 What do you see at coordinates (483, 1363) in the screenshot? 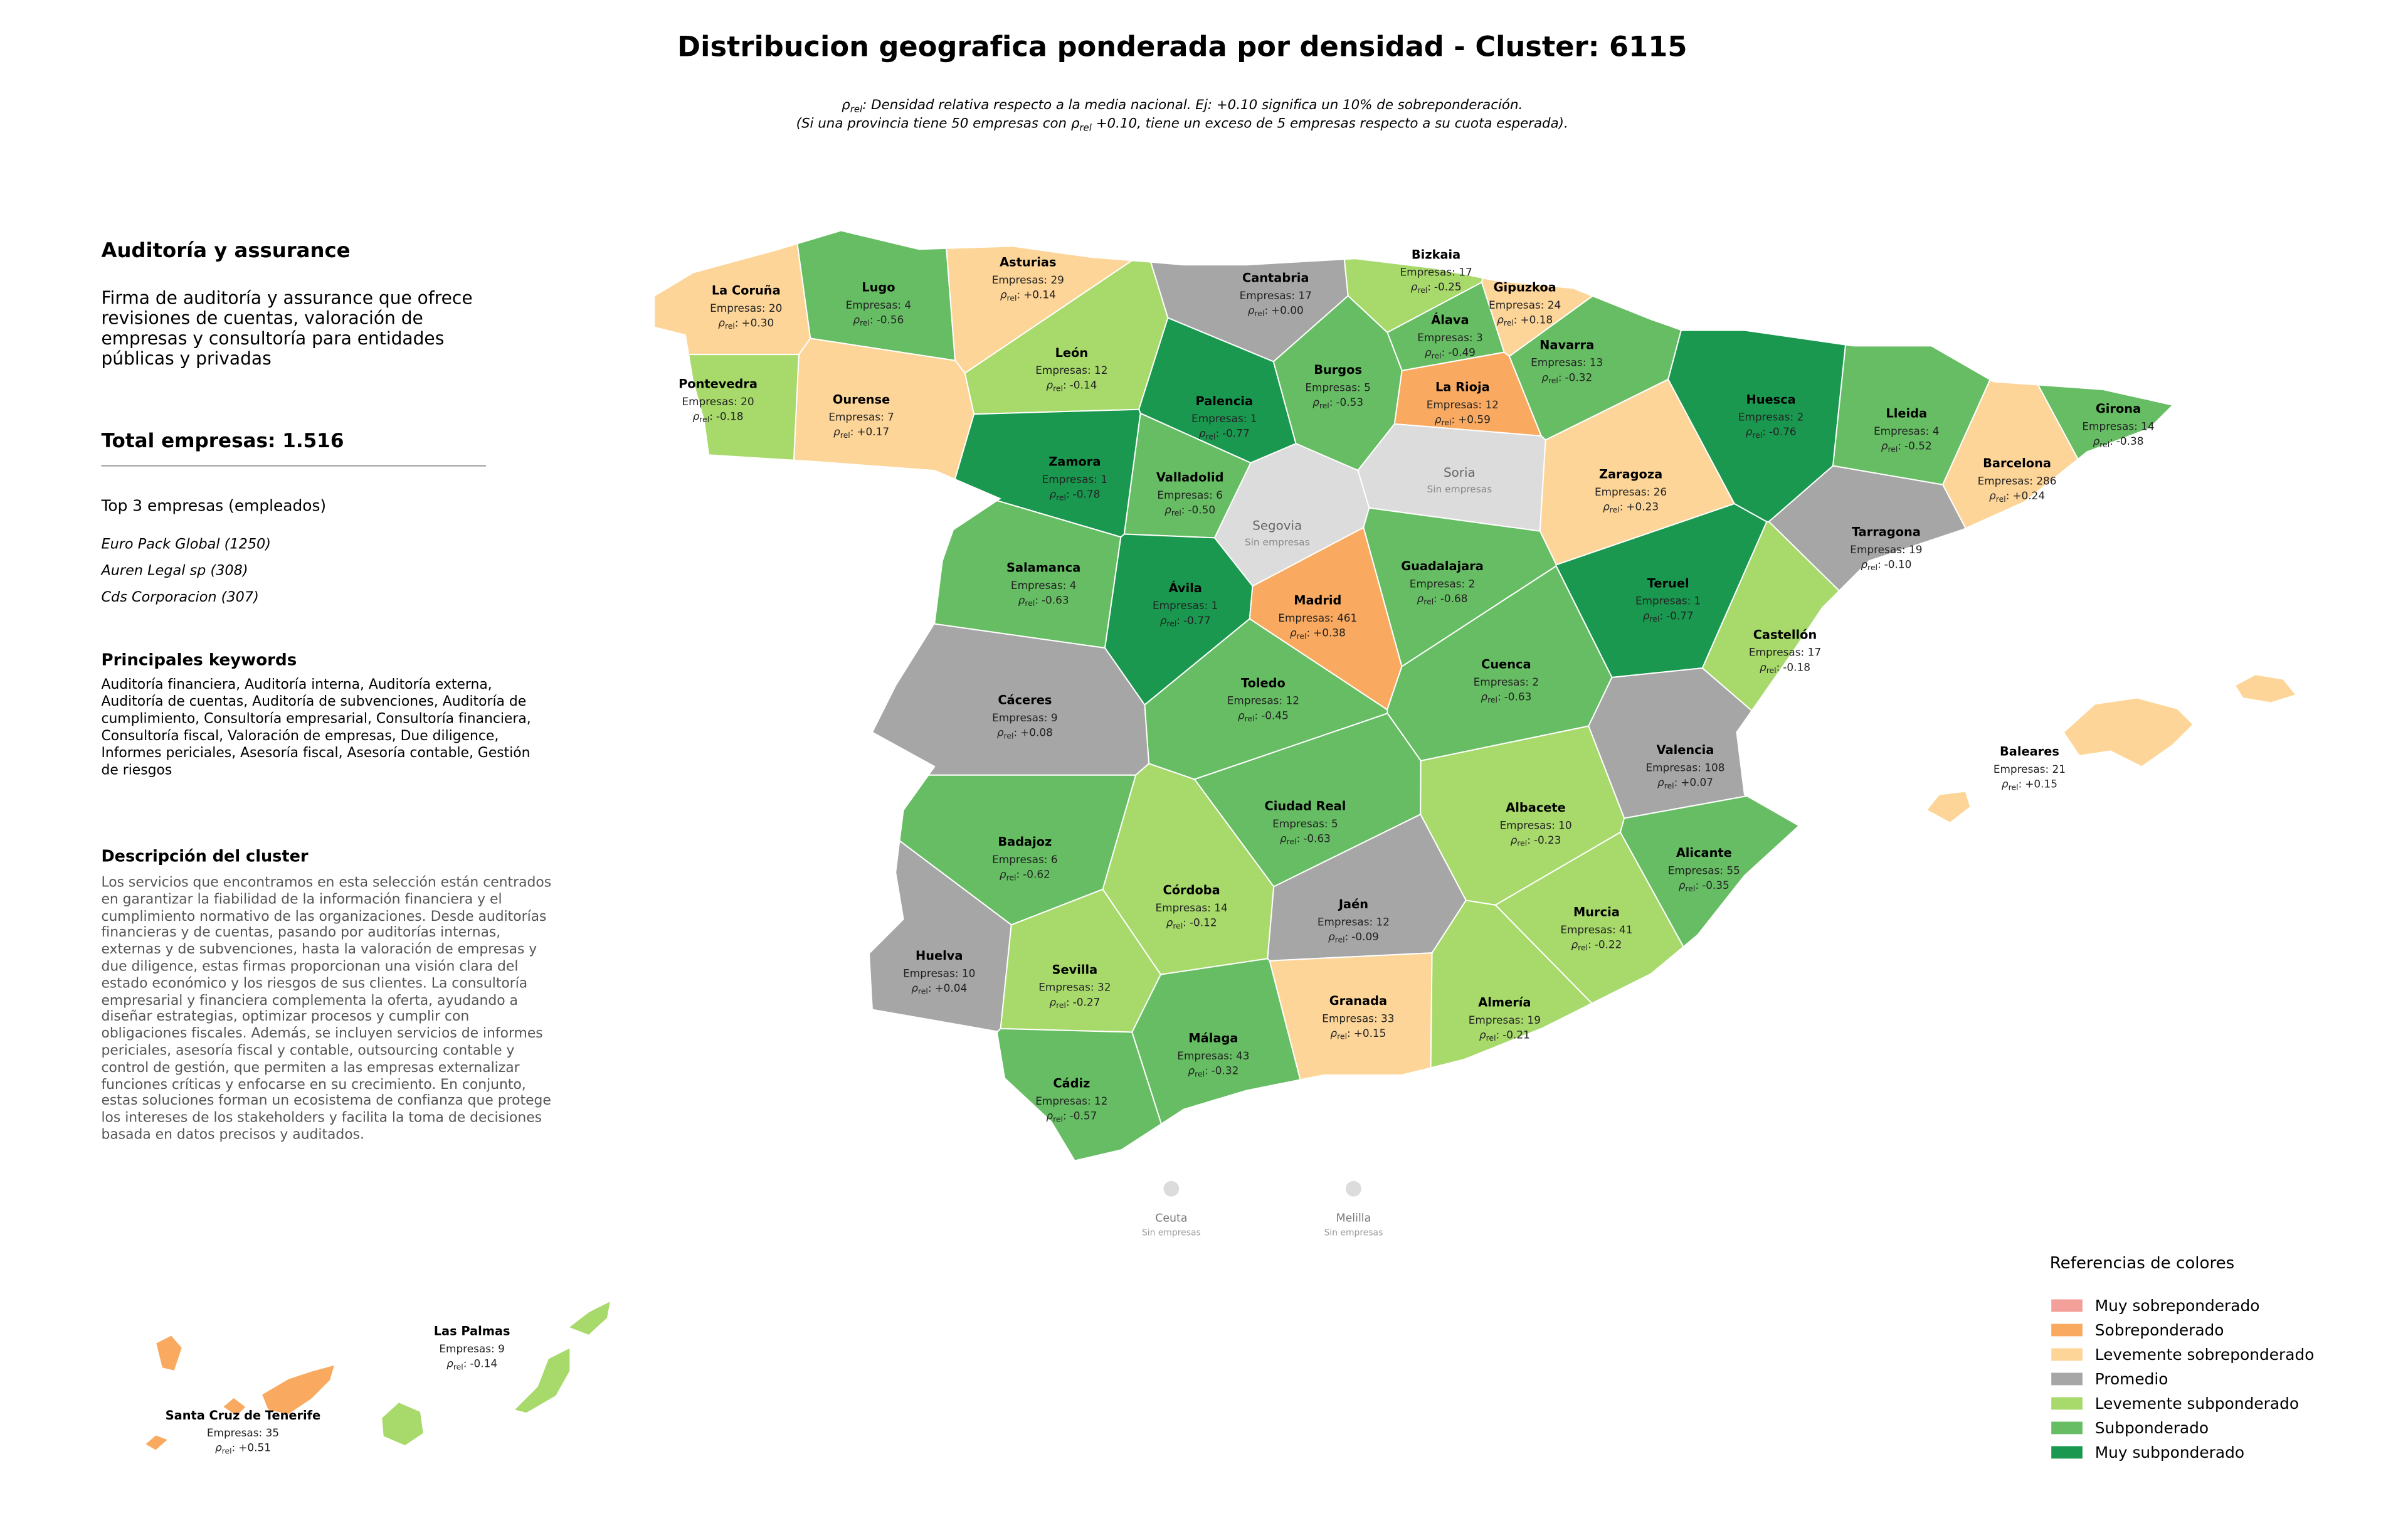
I see `rho-value: -0.14` at bounding box center [483, 1363].